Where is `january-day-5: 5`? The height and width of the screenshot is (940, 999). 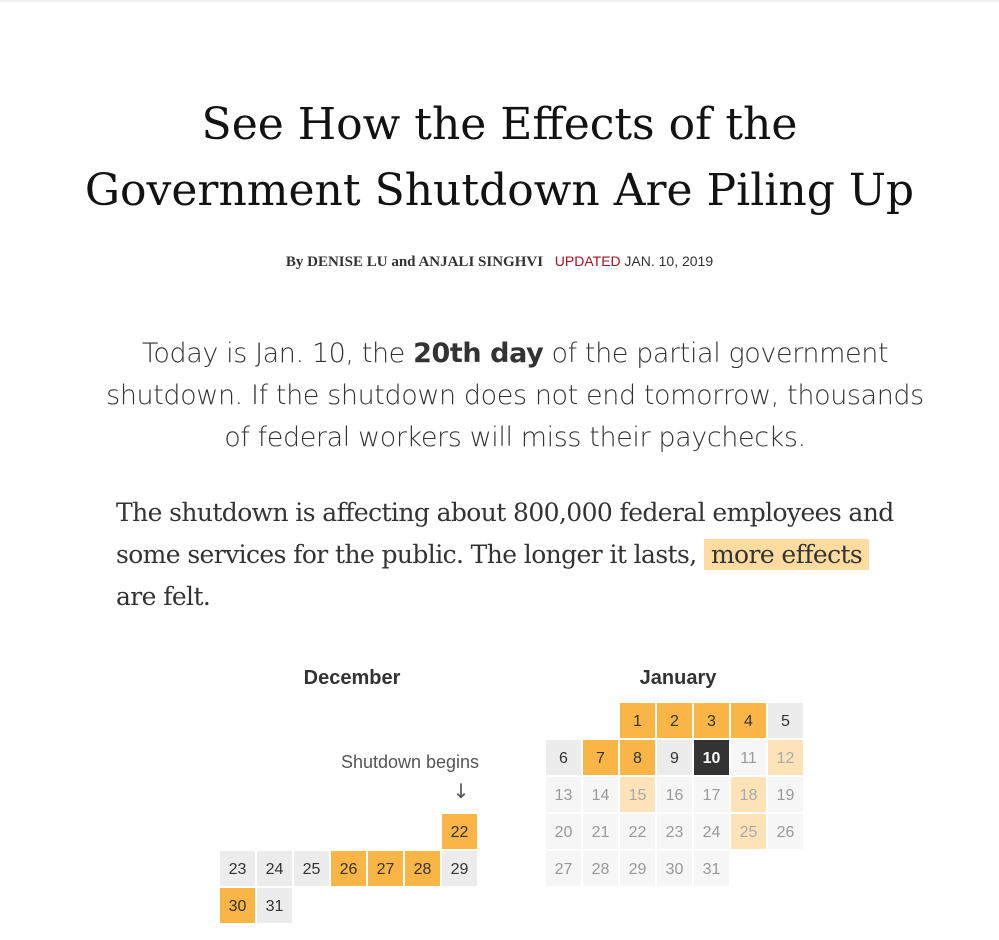 january-day-5: 5 is located at coordinates (785, 720).